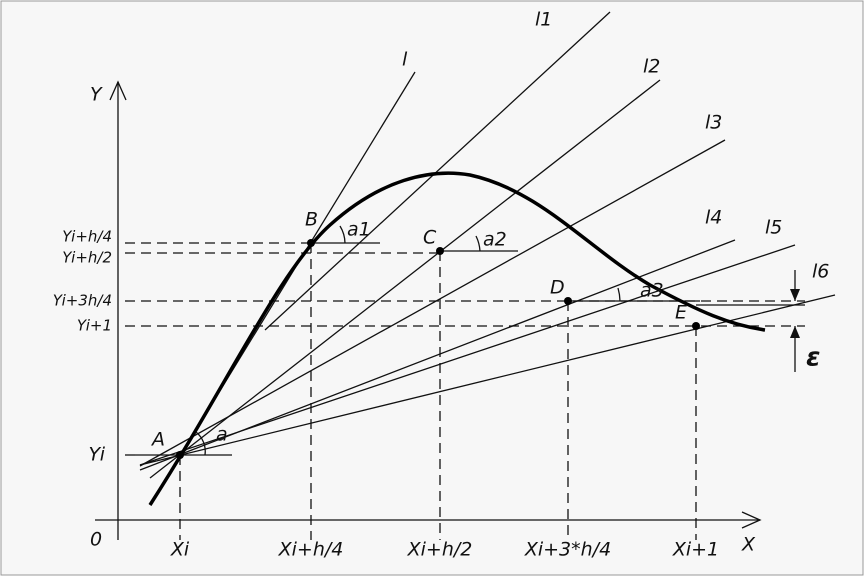  Describe the element at coordinates (87, 237) in the screenshot. I see `y-tick-label: Yi+h/4` at that location.